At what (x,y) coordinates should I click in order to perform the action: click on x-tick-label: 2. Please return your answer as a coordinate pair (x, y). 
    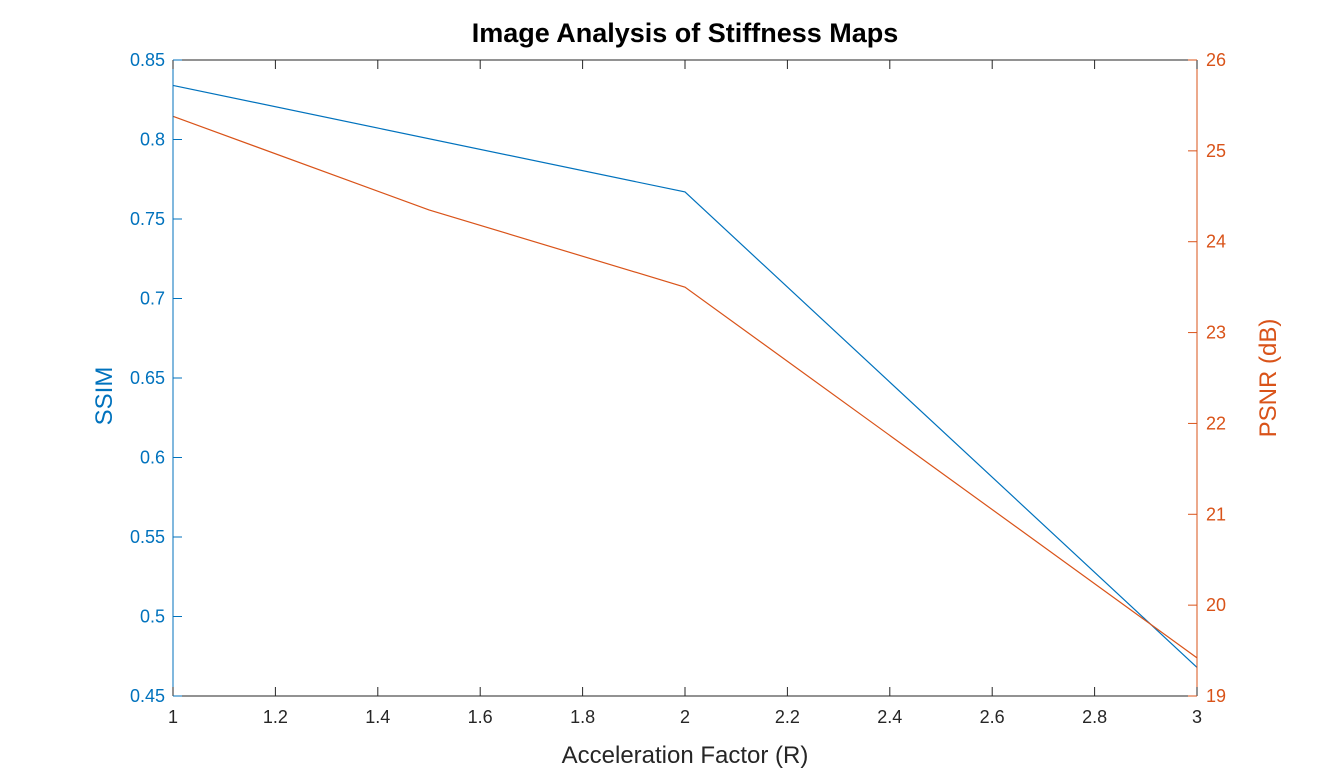
    Looking at the image, I should click on (685, 717).